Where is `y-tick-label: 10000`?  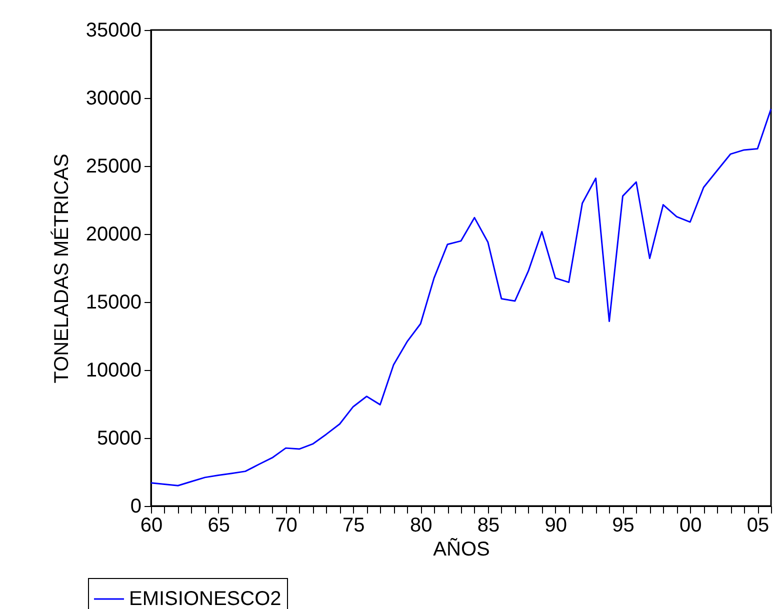
y-tick-label: 10000 is located at coordinates (114, 371).